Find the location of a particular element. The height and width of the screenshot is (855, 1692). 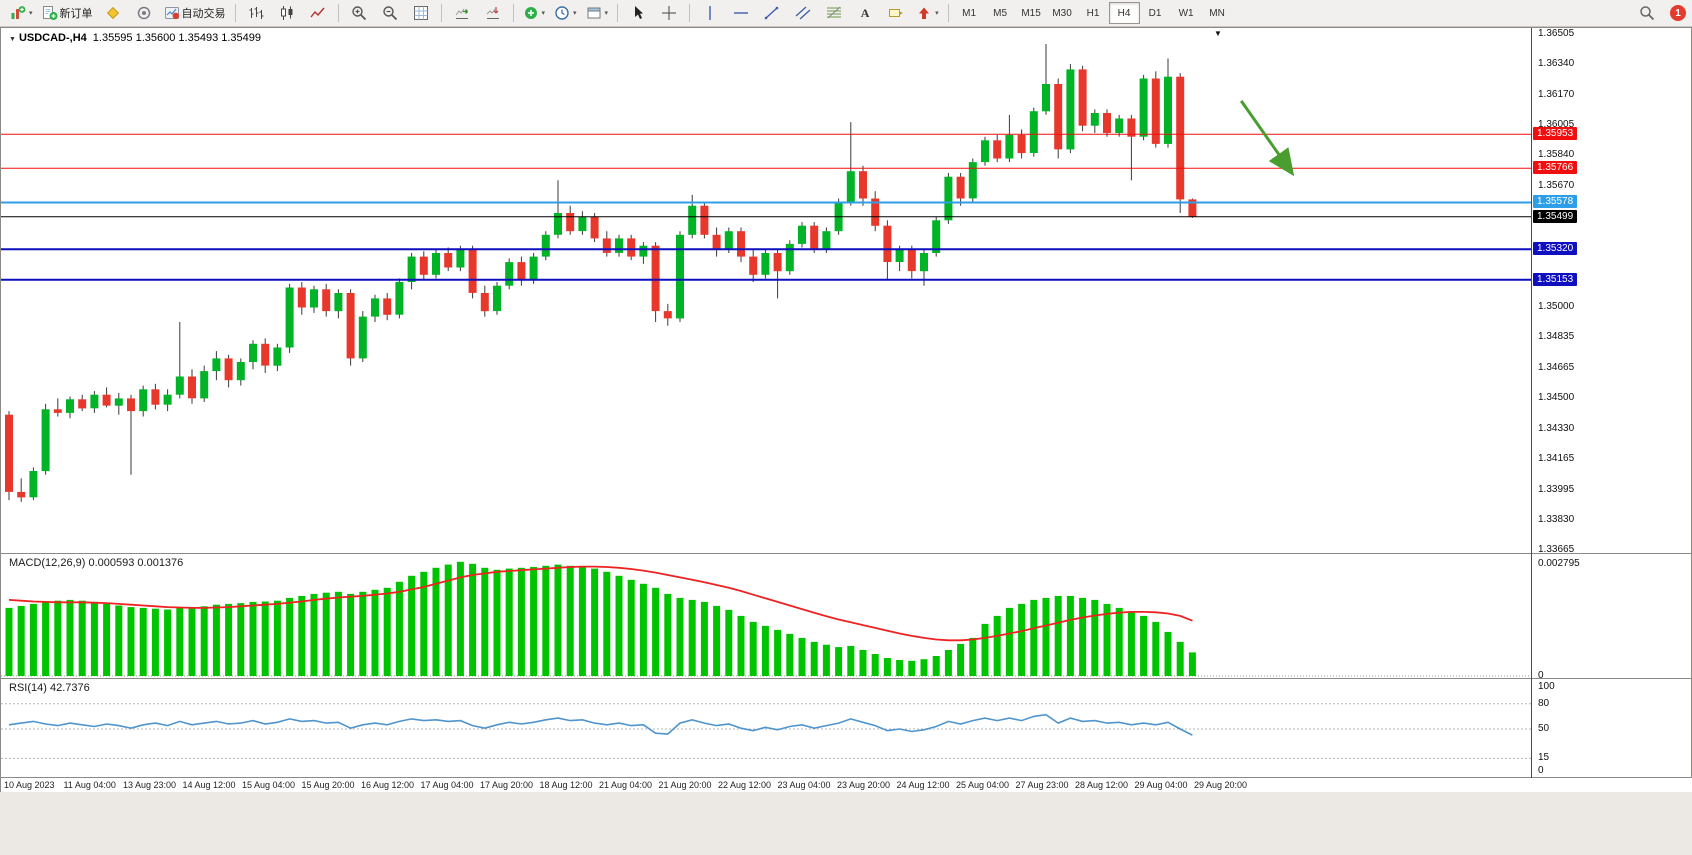

collapse-icon: ▼ is located at coordinates (12, 39).